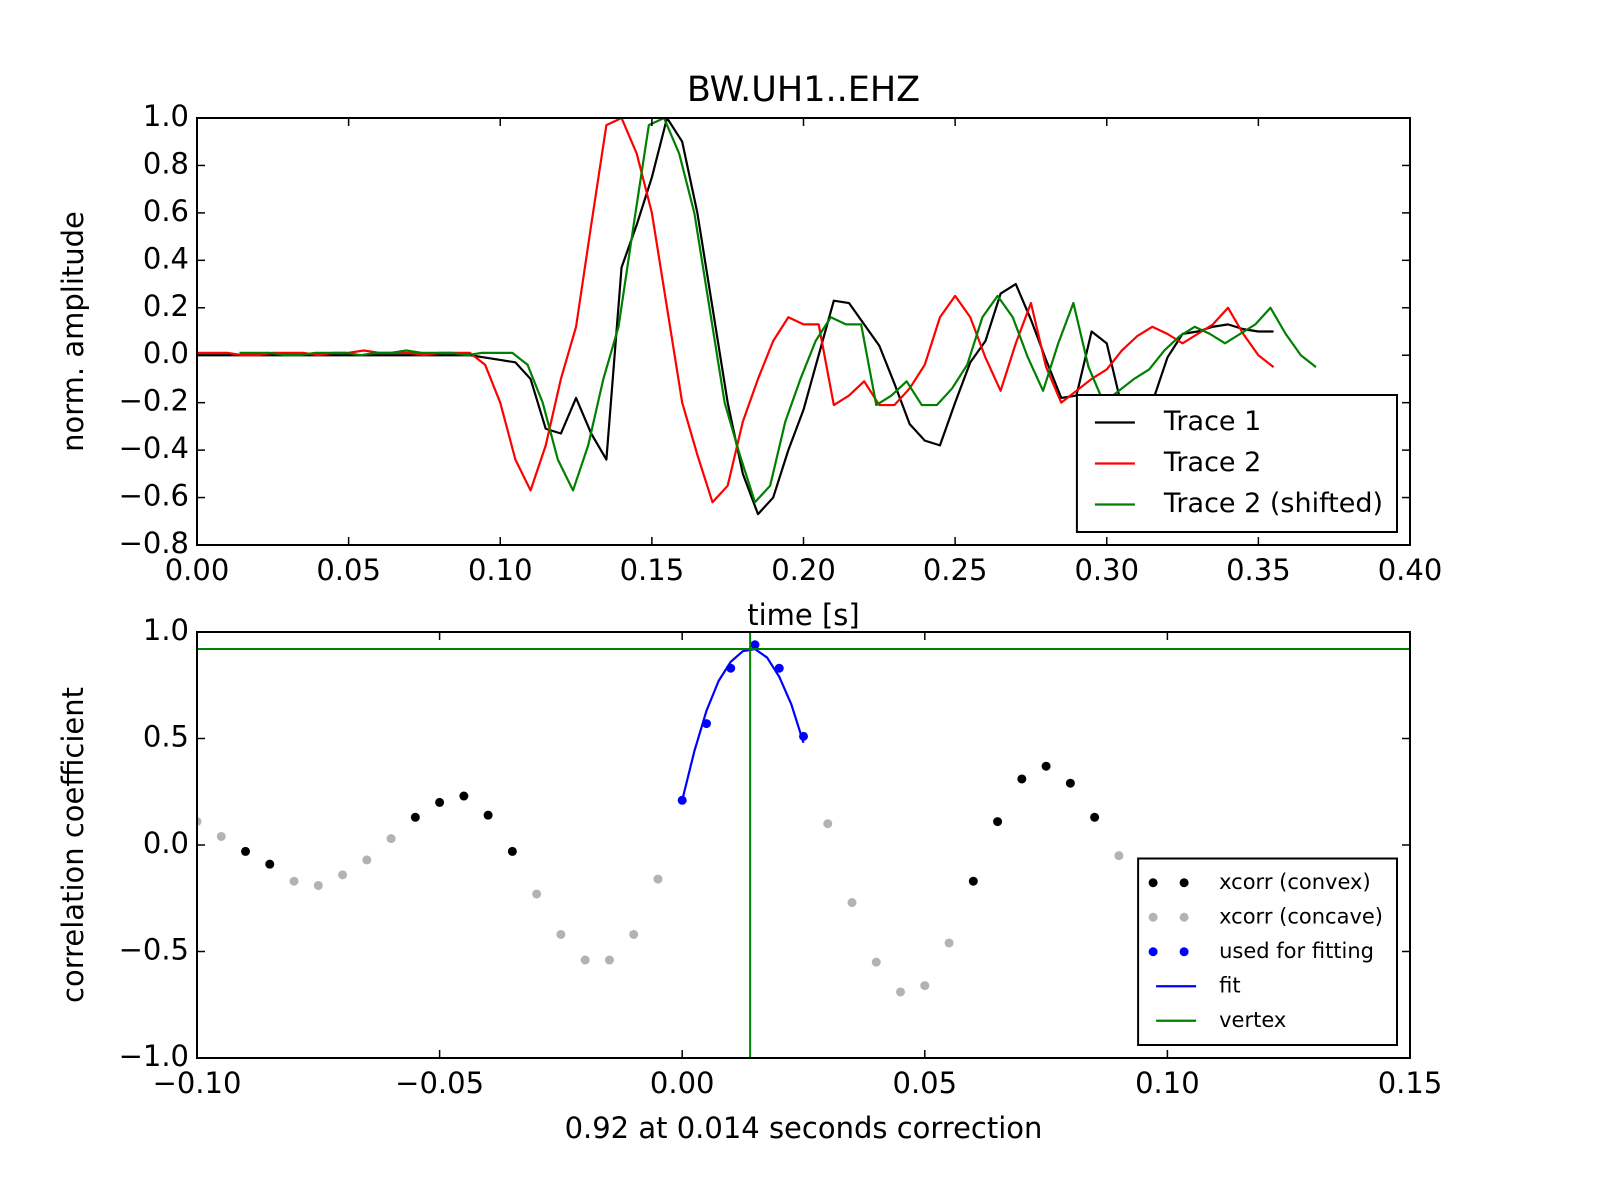  I want to click on x-tick-label: 0.25, so click(955, 570).